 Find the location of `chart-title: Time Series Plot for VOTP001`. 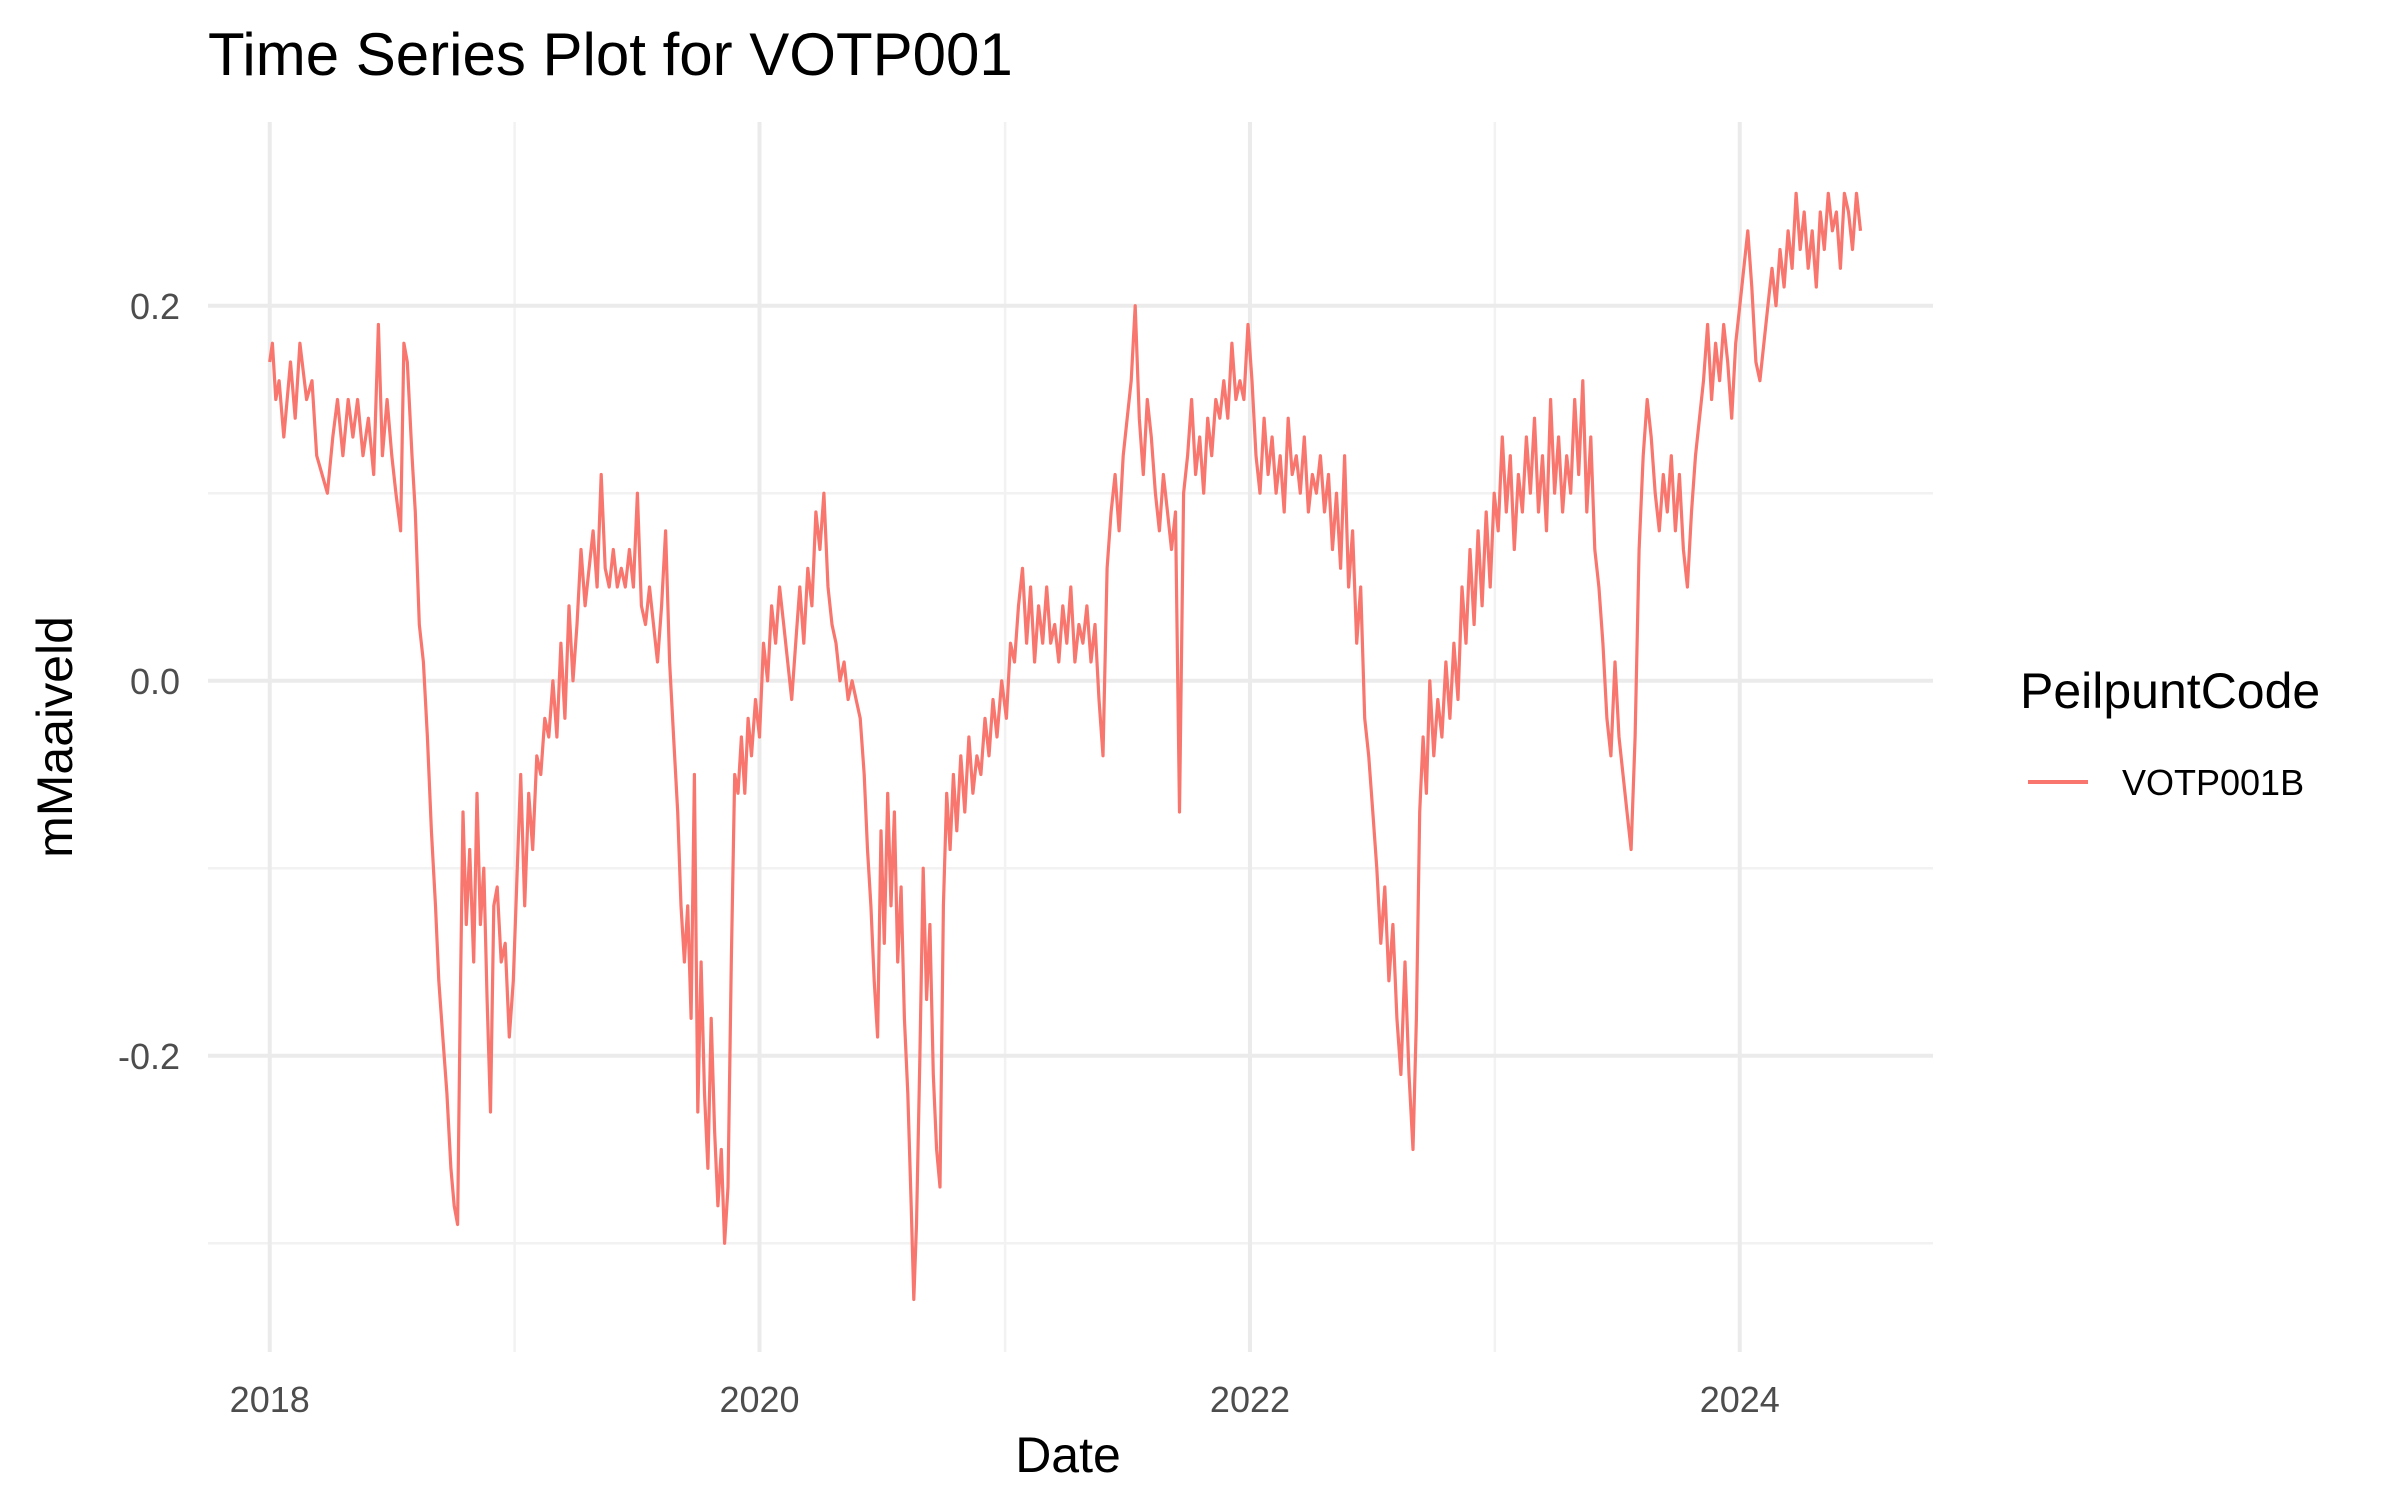

chart-title: Time Series Plot for VOTP001 is located at coordinates (610, 54).